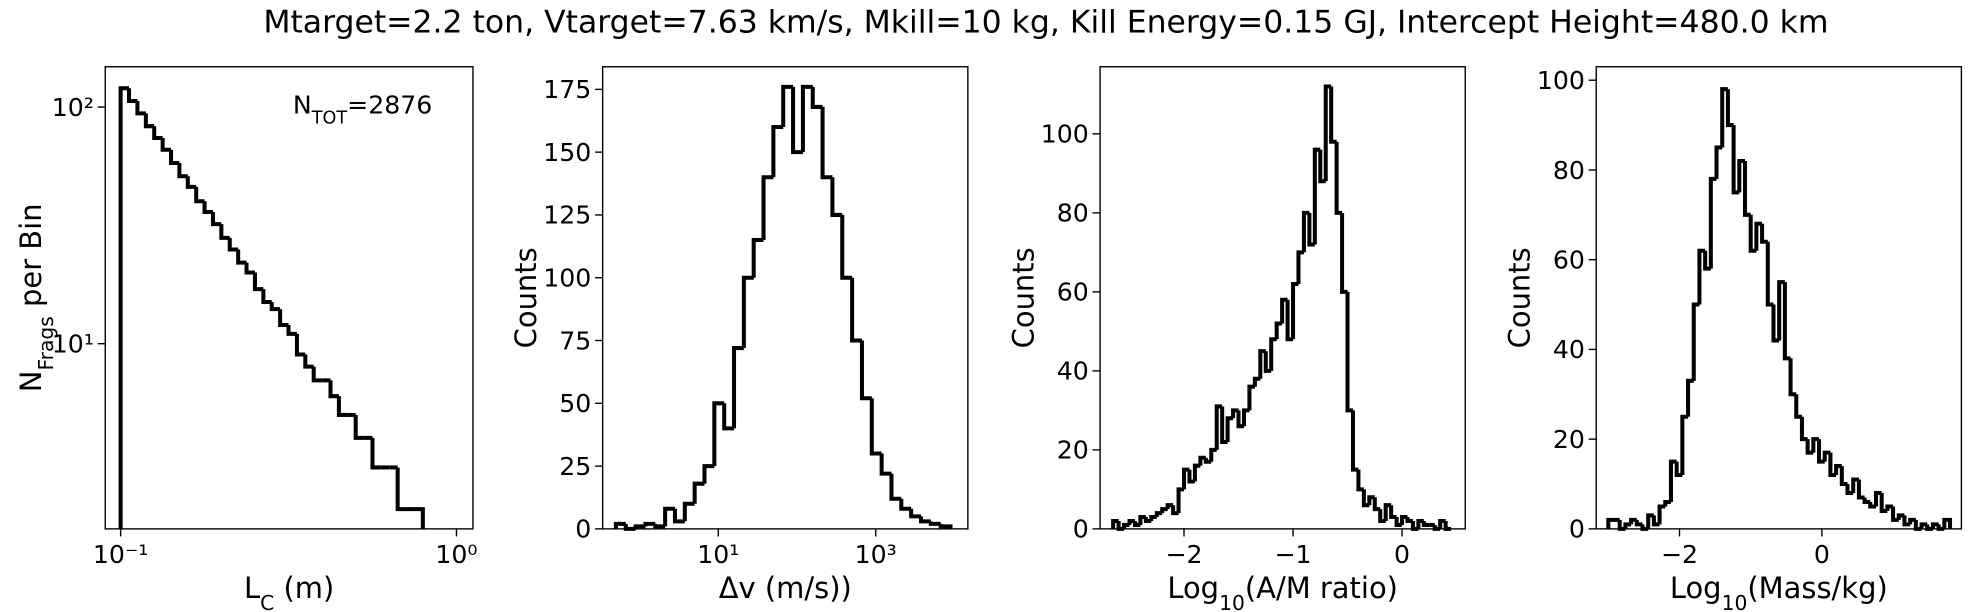 The height and width of the screenshot is (612, 1976). Describe the element at coordinates (567, 89) in the screenshot. I see `y-tick-label: 175` at that location.